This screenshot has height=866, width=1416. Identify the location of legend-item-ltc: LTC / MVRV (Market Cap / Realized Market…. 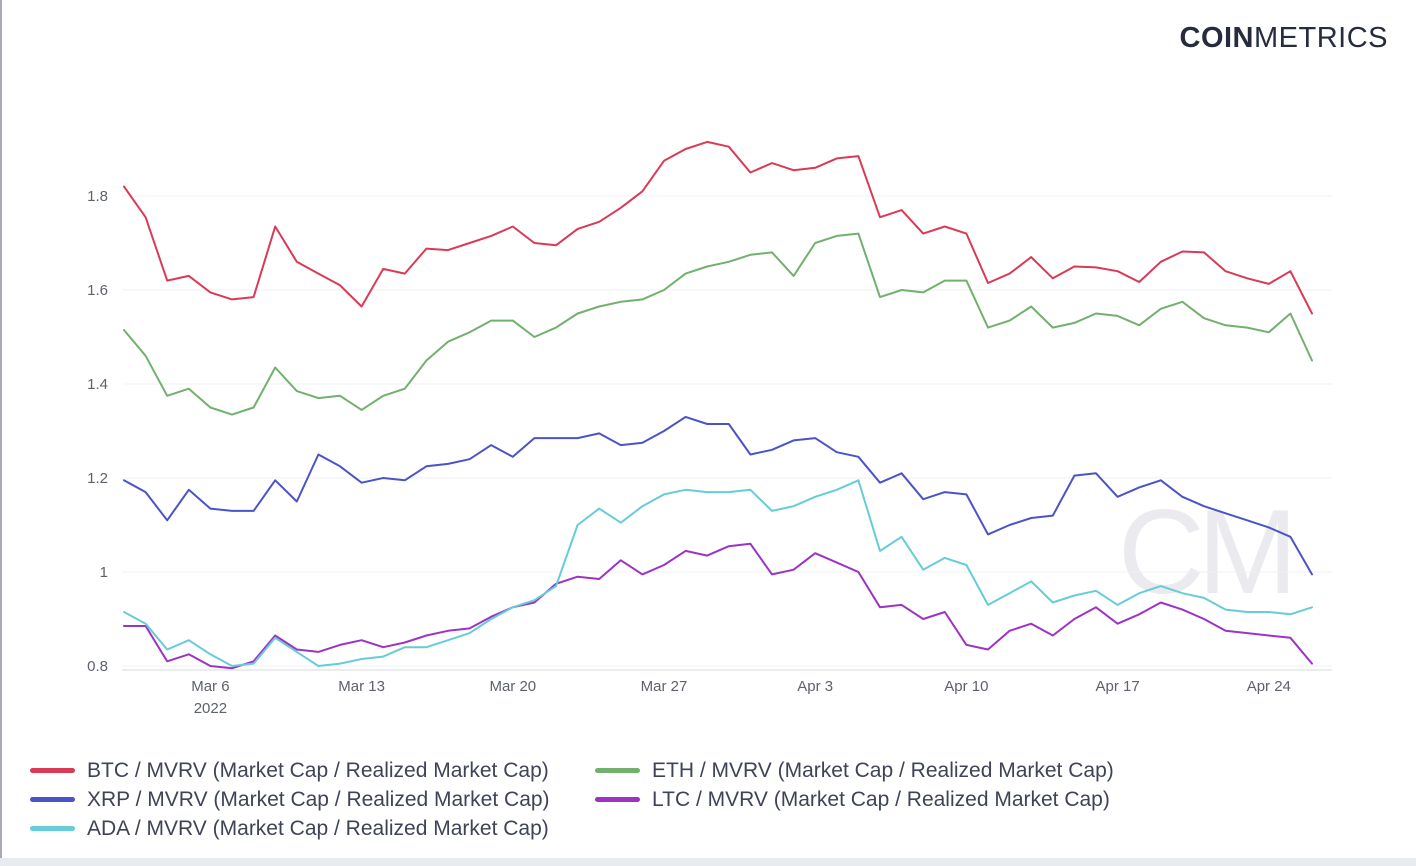
(854, 800).